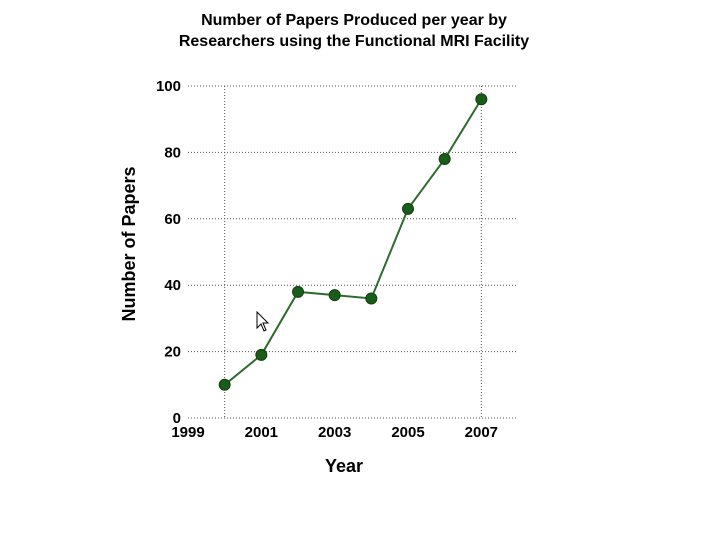 The height and width of the screenshot is (540, 720). I want to click on y-tick-label: 100, so click(168, 86).